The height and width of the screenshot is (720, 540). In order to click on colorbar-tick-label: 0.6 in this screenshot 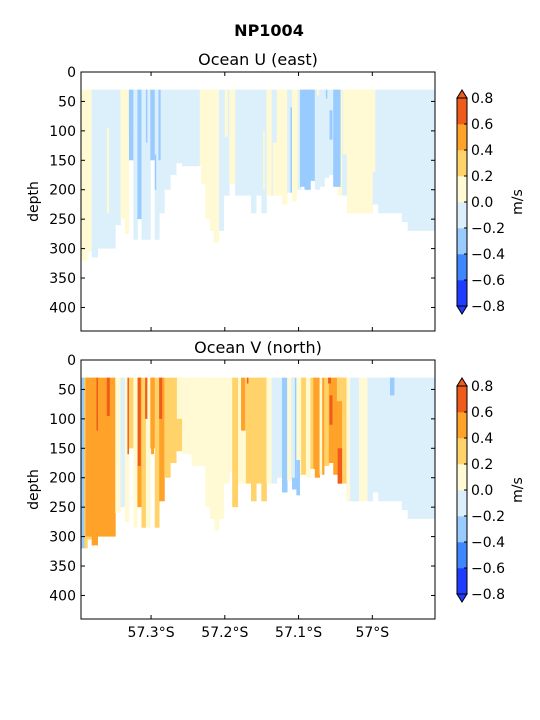, I will do `click(482, 125)`.